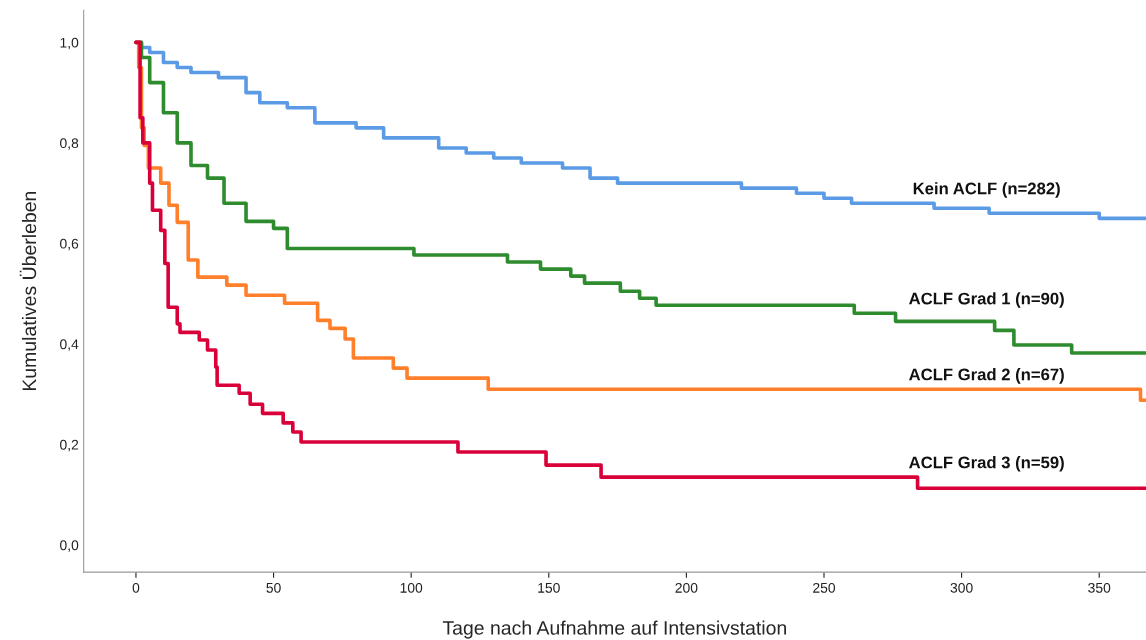 The image size is (1146, 640). What do you see at coordinates (961, 587) in the screenshot?
I see `x-tick-label: 300` at bounding box center [961, 587].